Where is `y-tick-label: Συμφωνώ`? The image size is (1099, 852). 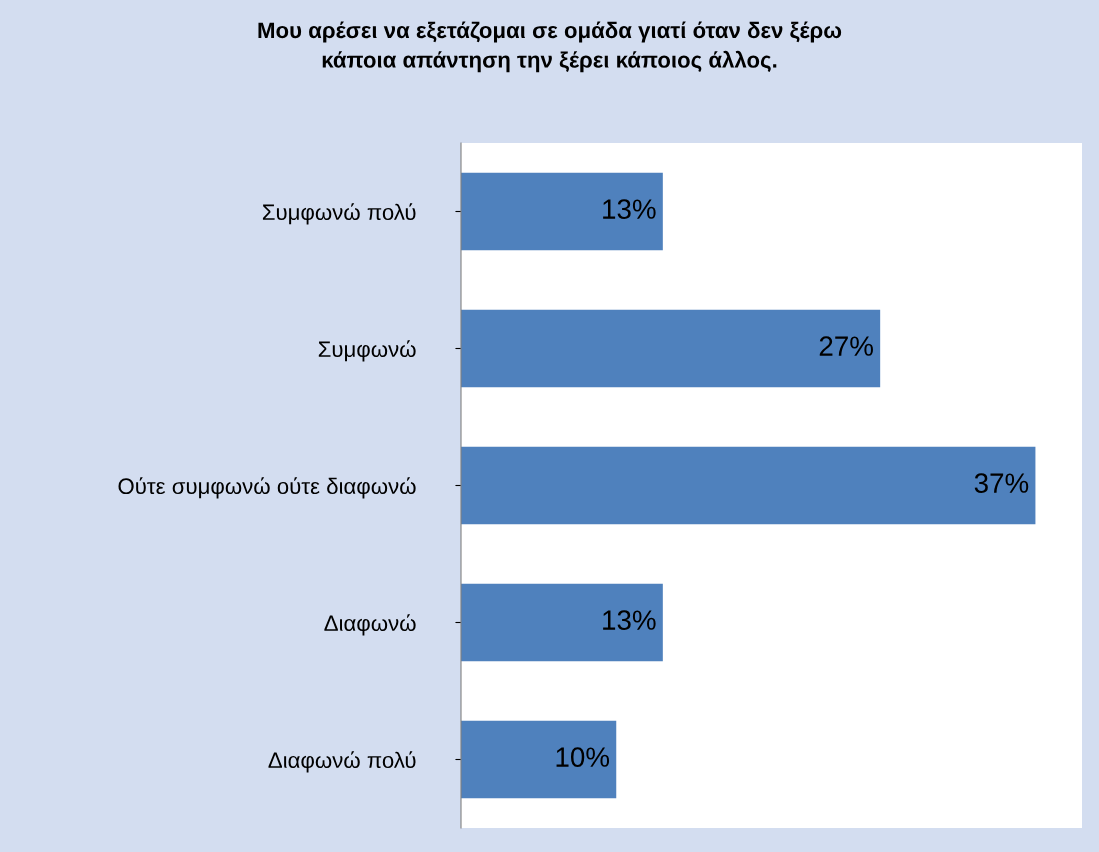 y-tick-label: Συμφωνώ is located at coordinates (367, 351).